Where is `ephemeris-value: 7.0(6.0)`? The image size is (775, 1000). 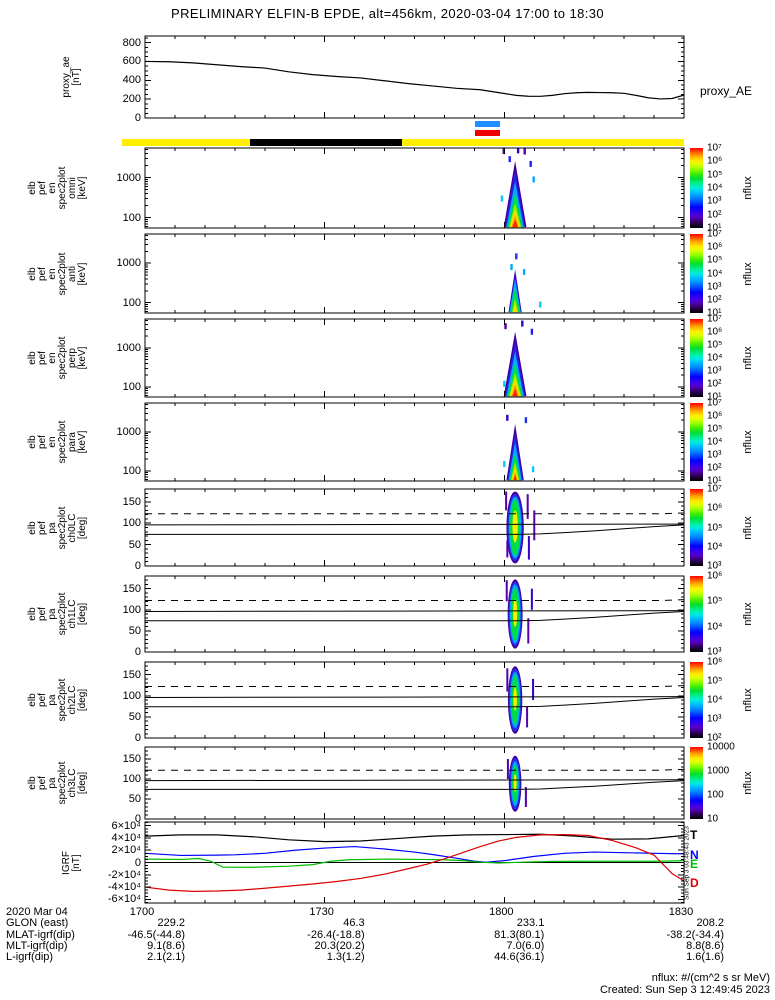
ephemeris-value: 7.0(6.0) is located at coordinates (525, 945).